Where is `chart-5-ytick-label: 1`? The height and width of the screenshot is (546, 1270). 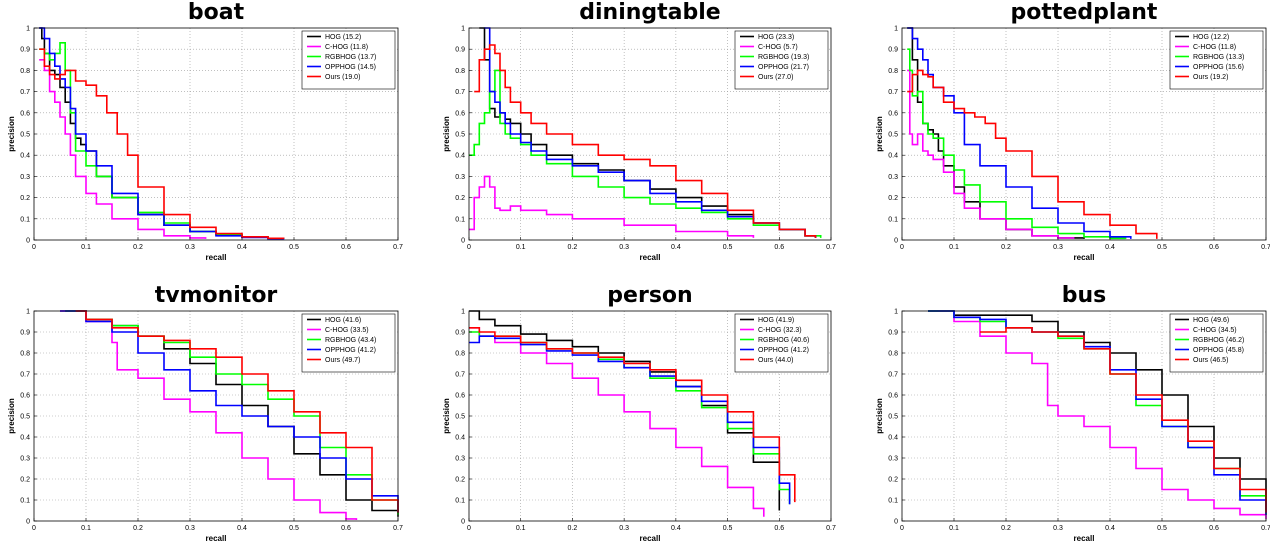 chart-5-ytick-label: 1 is located at coordinates (896, 312).